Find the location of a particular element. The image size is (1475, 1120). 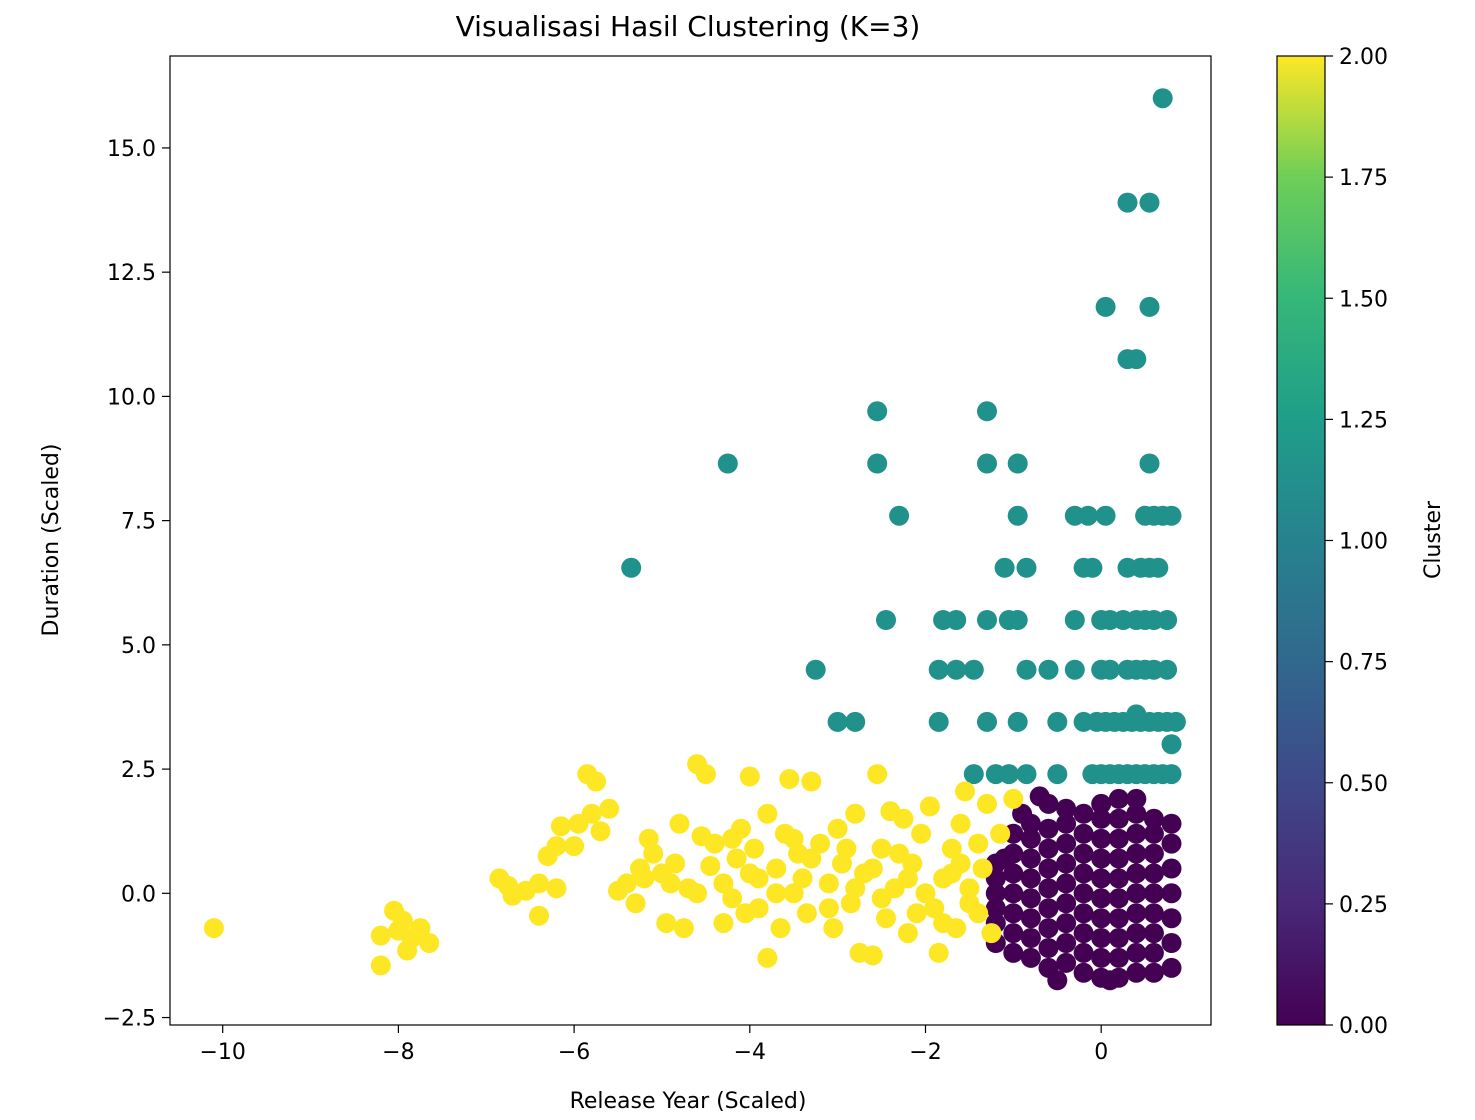

x-tick-label: −8 is located at coordinates (398, 1052).